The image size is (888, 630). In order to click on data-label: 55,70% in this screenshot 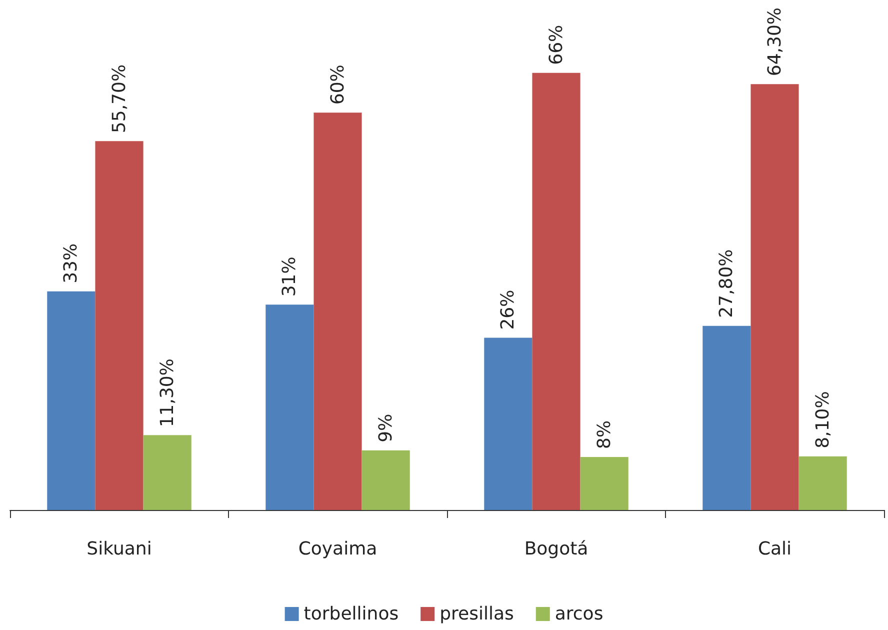, I will do `click(119, 99)`.